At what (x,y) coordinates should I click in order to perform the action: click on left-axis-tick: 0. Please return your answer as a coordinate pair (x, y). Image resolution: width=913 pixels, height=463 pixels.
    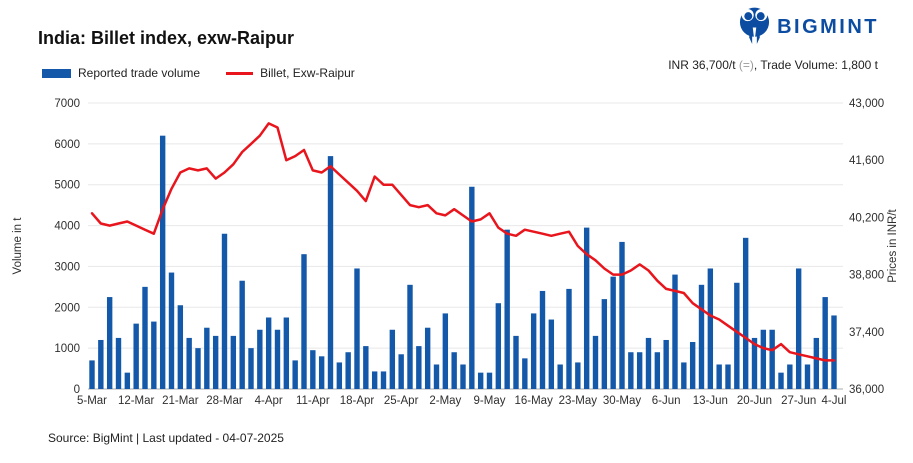
    Looking at the image, I should click on (77, 390).